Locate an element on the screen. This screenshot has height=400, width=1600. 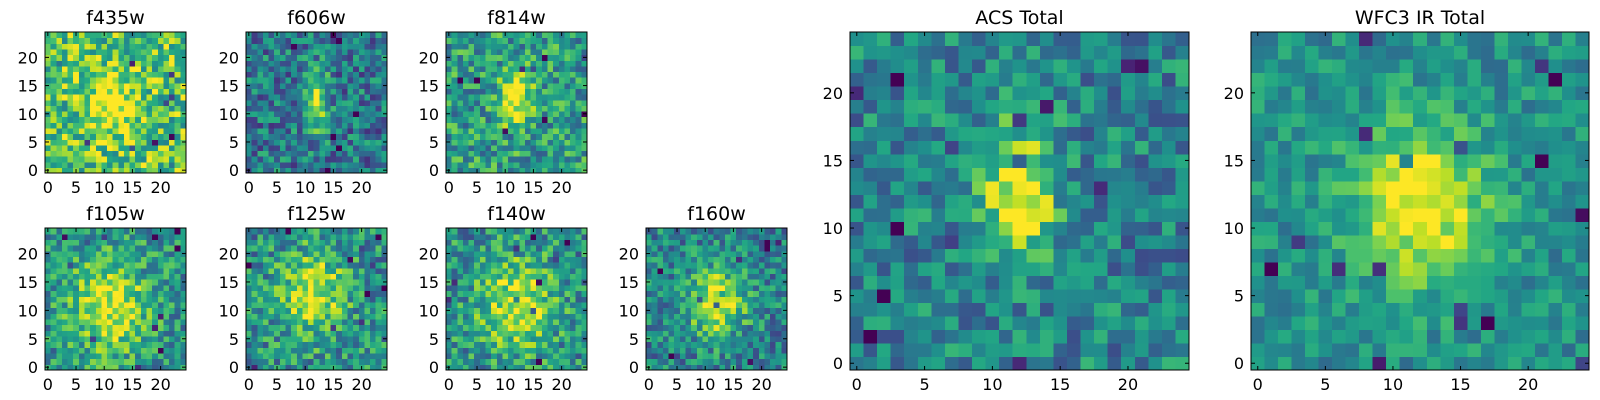
x-tick-label: 10 is located at coordinates (104, 384).